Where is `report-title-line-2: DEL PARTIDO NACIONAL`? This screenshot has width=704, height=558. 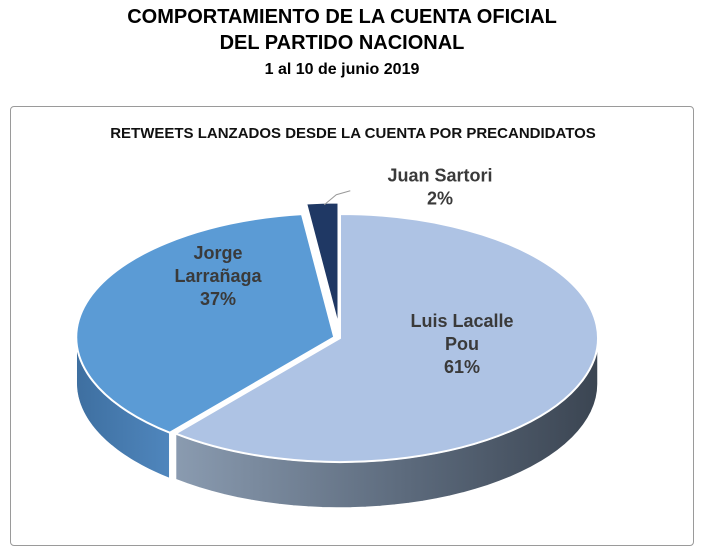 report-title-line-2: DEL PARTIDO NACIONAL is located at coordinates (342, 43).